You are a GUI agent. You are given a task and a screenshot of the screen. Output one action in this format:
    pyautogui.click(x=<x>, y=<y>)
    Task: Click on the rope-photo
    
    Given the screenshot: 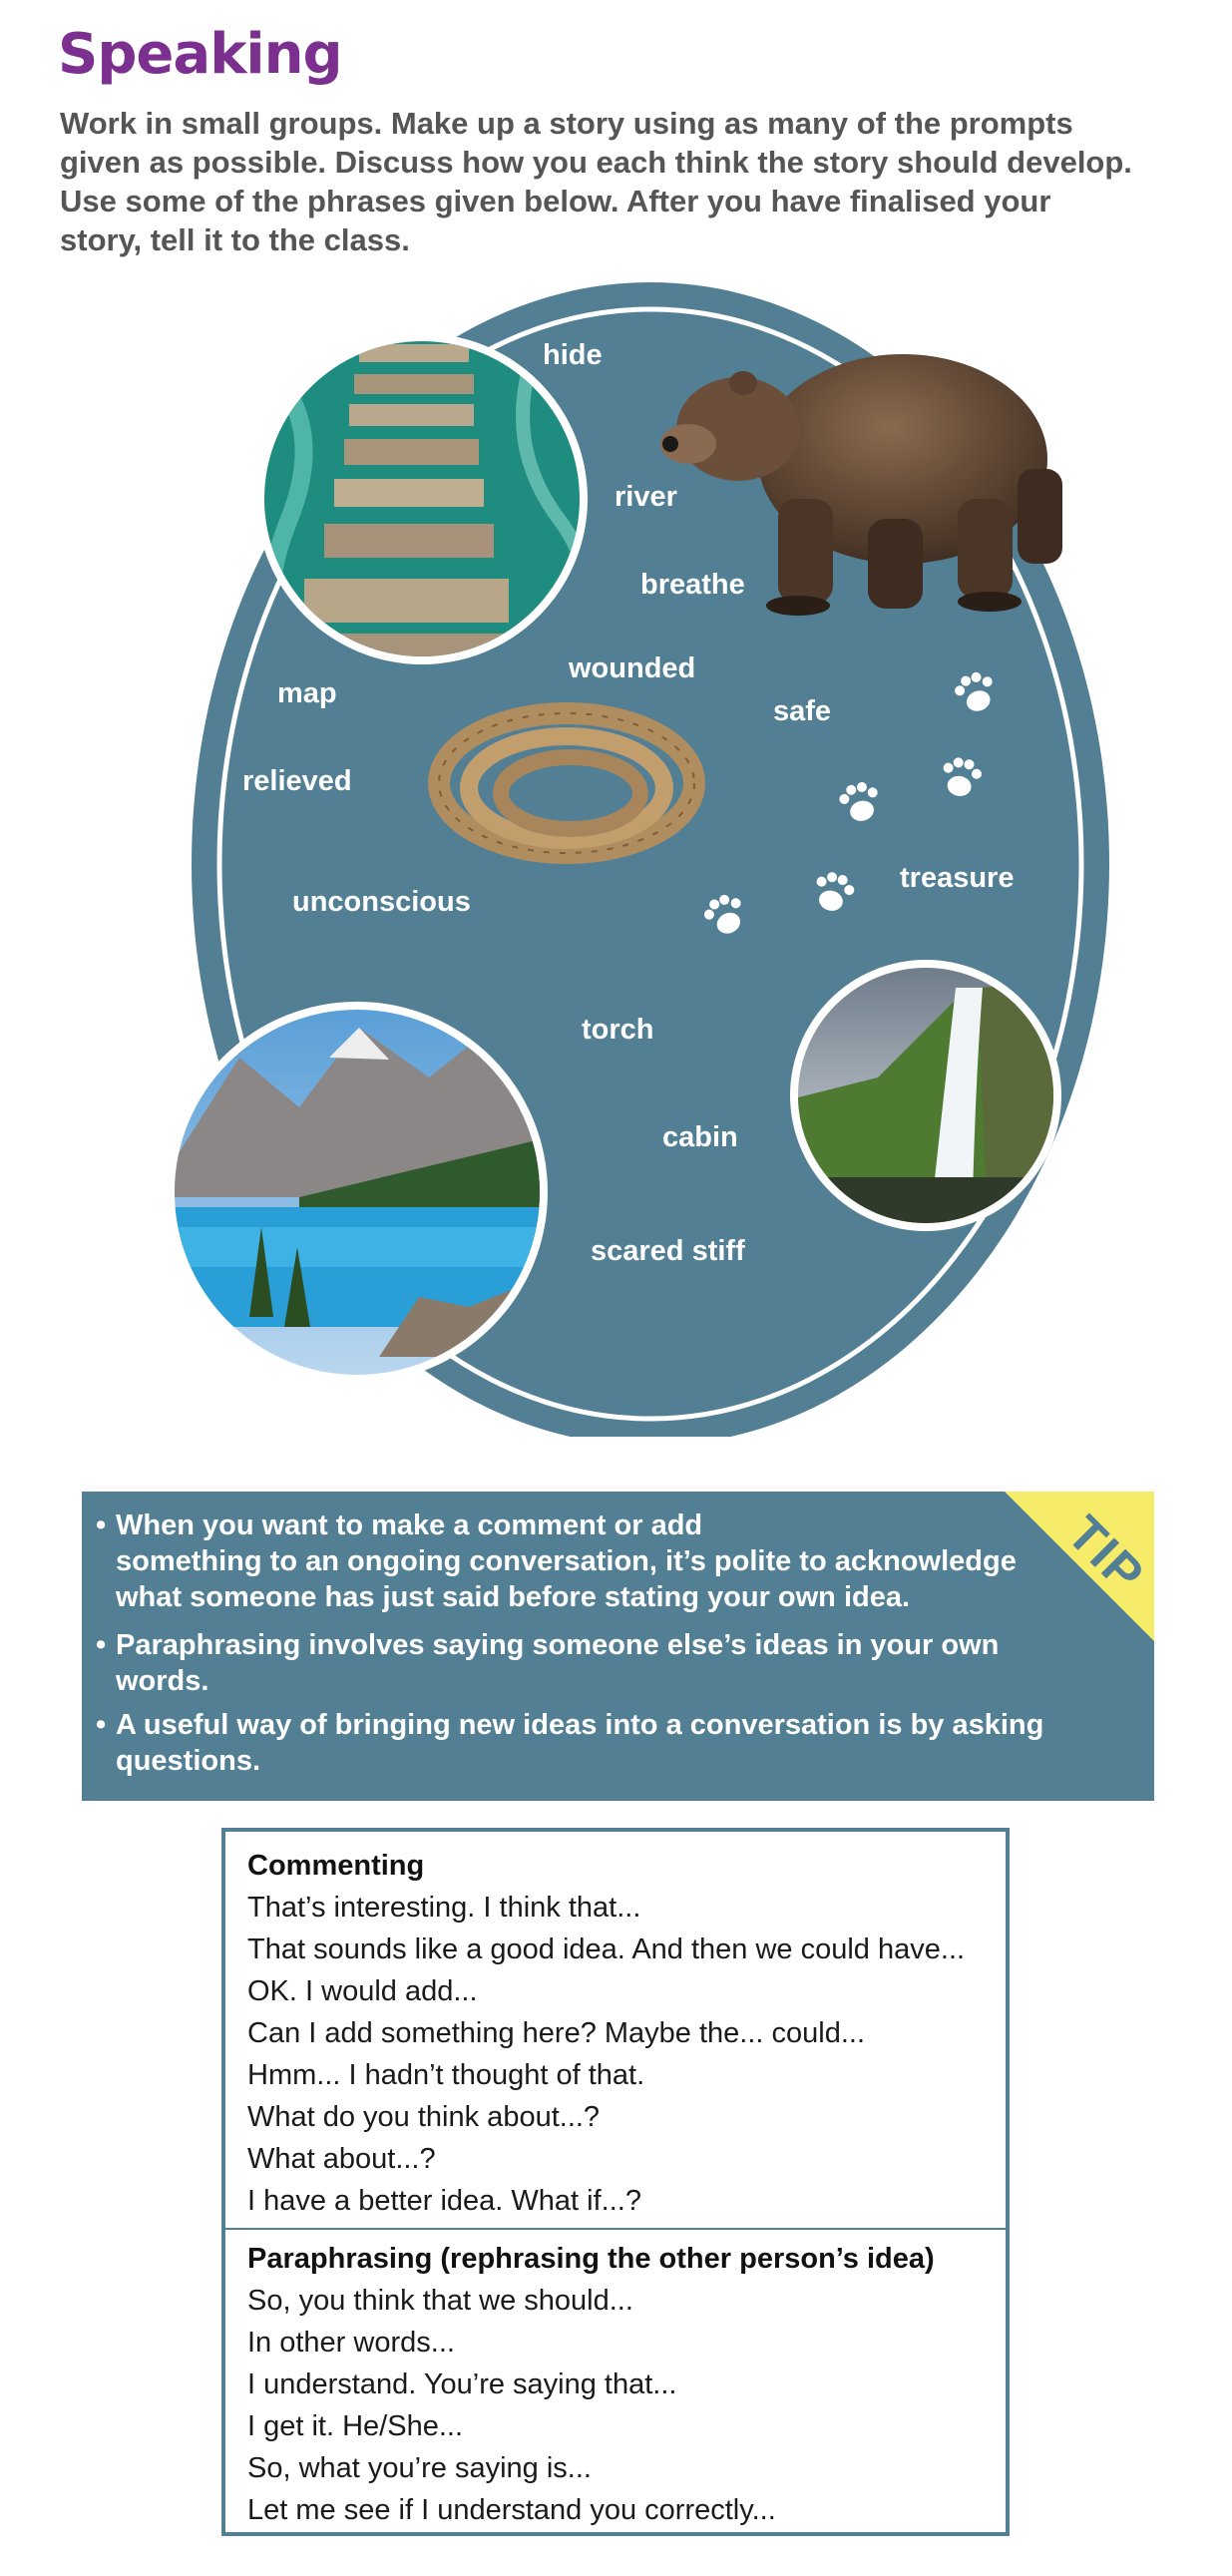 What is the action you would take?
    pyautogui.click(x=566, y=783)
    